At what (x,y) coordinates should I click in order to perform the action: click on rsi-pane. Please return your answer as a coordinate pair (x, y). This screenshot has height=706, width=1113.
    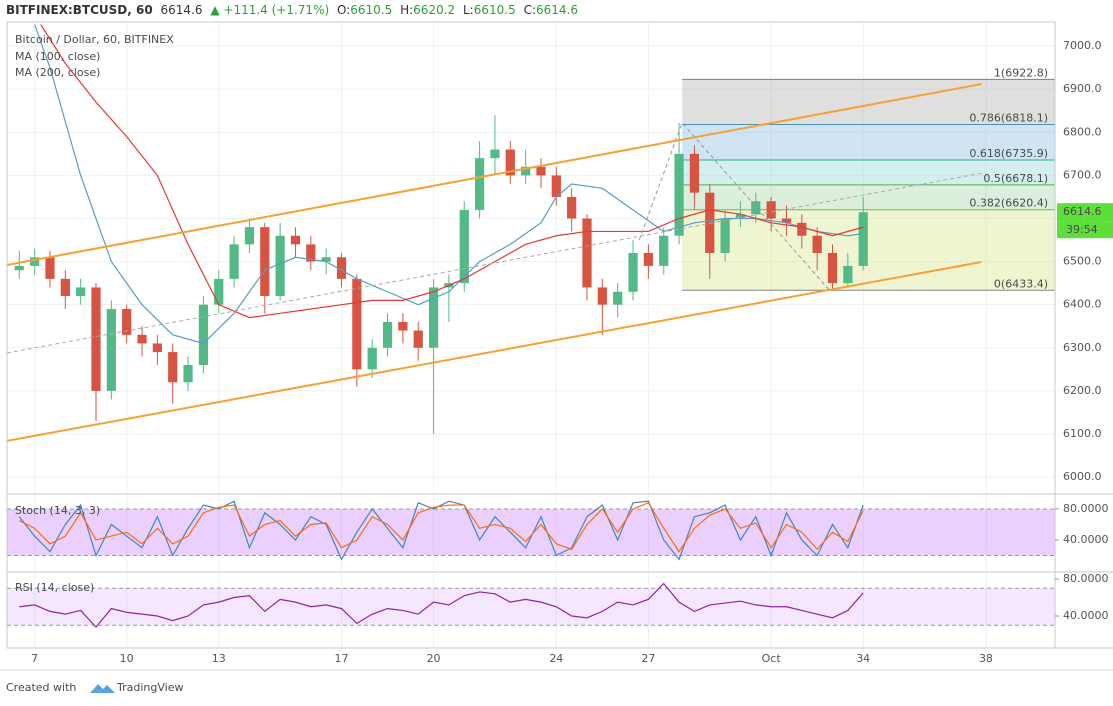
    Looking at the image, I should click on (531, 610).